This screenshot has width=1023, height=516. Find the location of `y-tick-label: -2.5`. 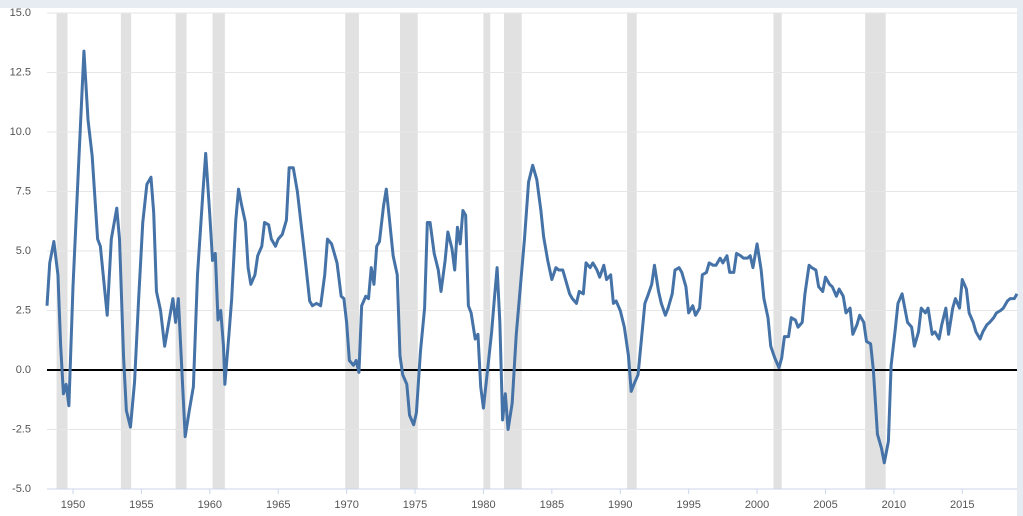

y-tick-label: -2.5 is located at coordinates (21, 429).